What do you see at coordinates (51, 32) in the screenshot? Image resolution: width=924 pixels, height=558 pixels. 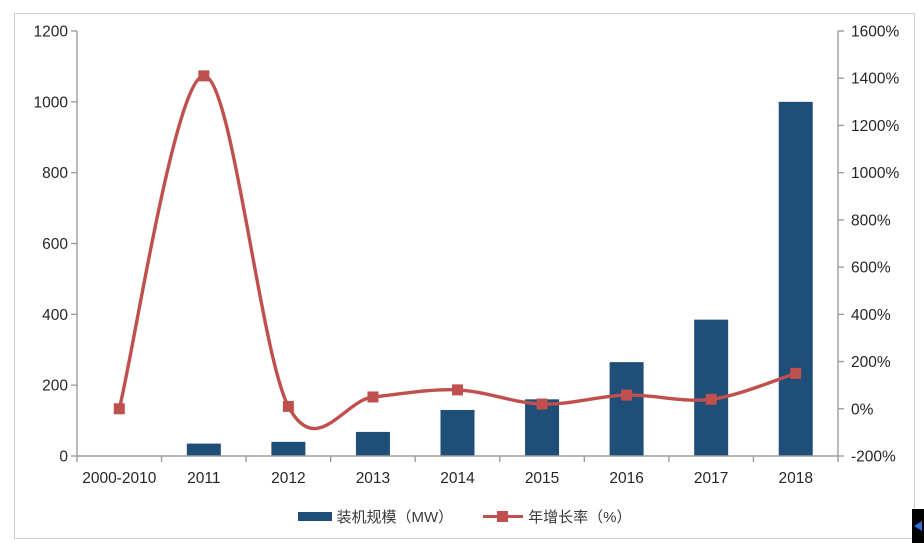 I see `y-left-tick-label: 1200` at bounding box center [51, 32].